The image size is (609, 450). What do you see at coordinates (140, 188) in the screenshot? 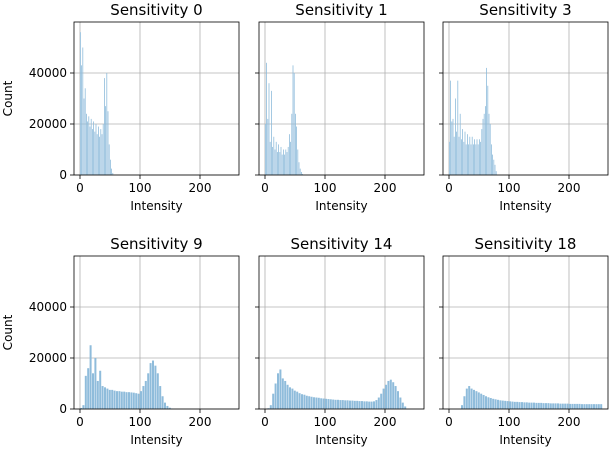
I see `x-tick-label: 100` at bounding box center [140, 188].